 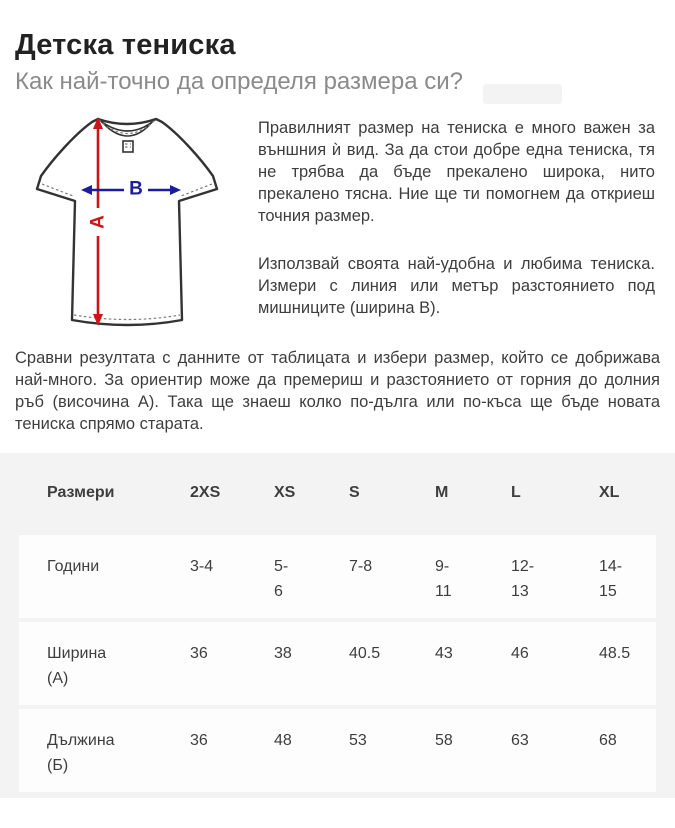 I want to click on arrow-a-label-gap, so click(x=98, y=222).